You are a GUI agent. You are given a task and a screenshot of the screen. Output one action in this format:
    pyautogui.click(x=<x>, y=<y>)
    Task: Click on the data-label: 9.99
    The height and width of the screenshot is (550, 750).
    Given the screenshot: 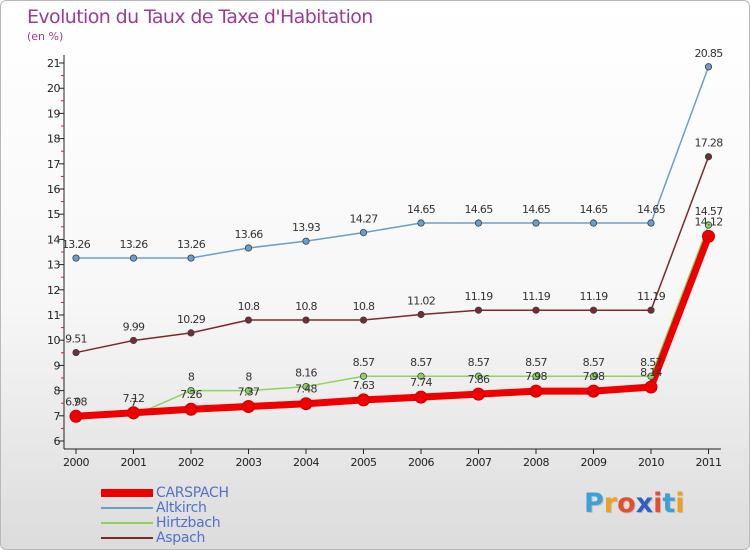 What is the action you would take?
    pyautogui.click(x=134, y=326)
    